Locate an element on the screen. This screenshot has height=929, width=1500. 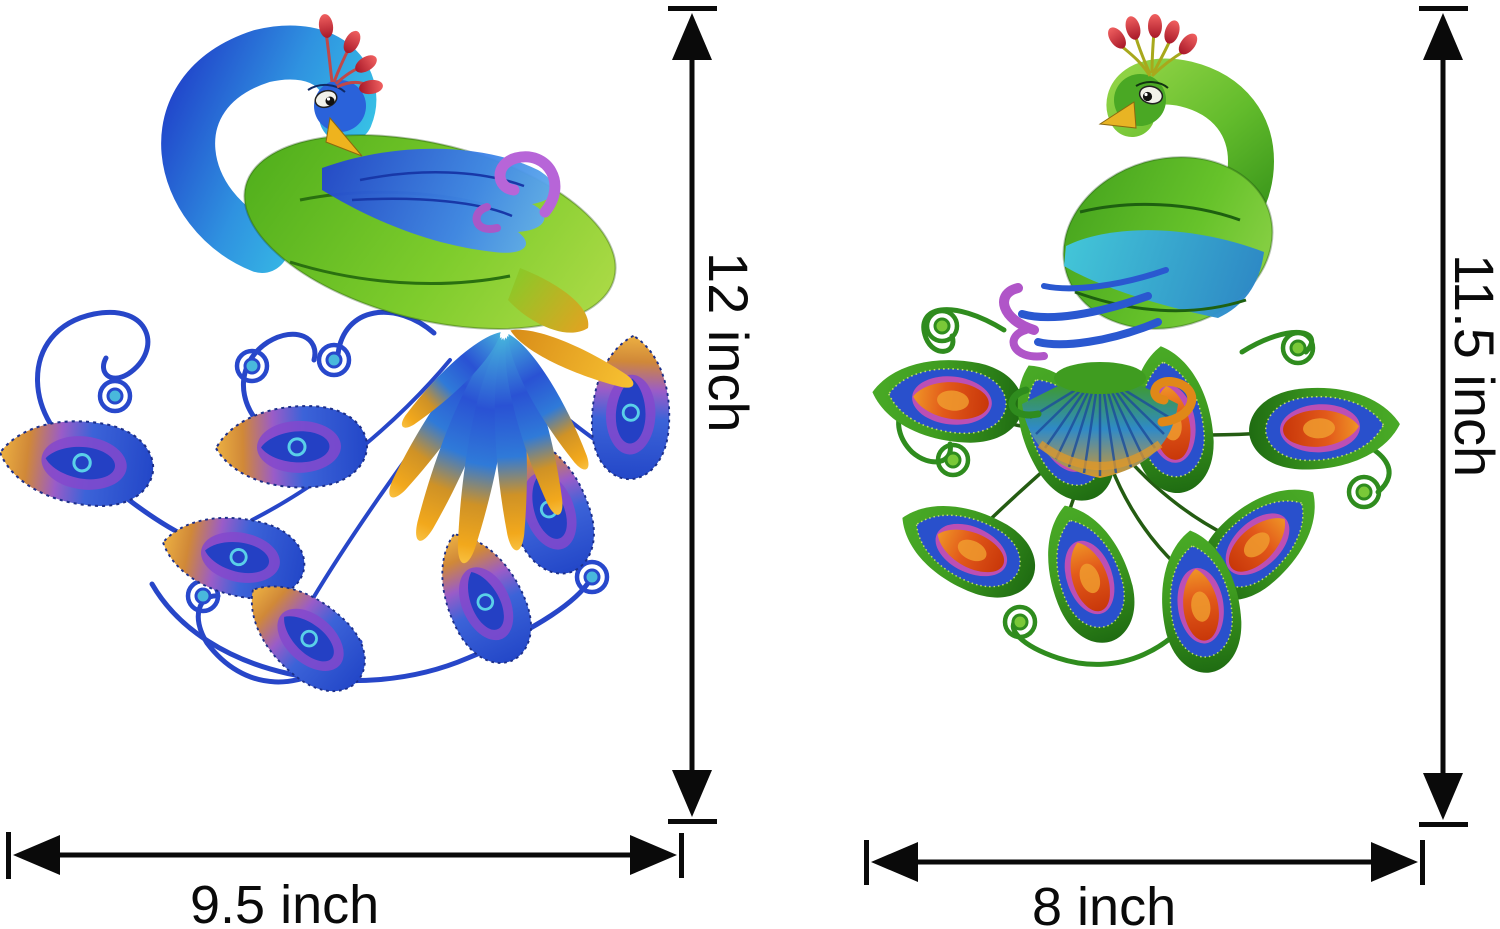
peacock-right-head is located at coordinates (1133, 101).